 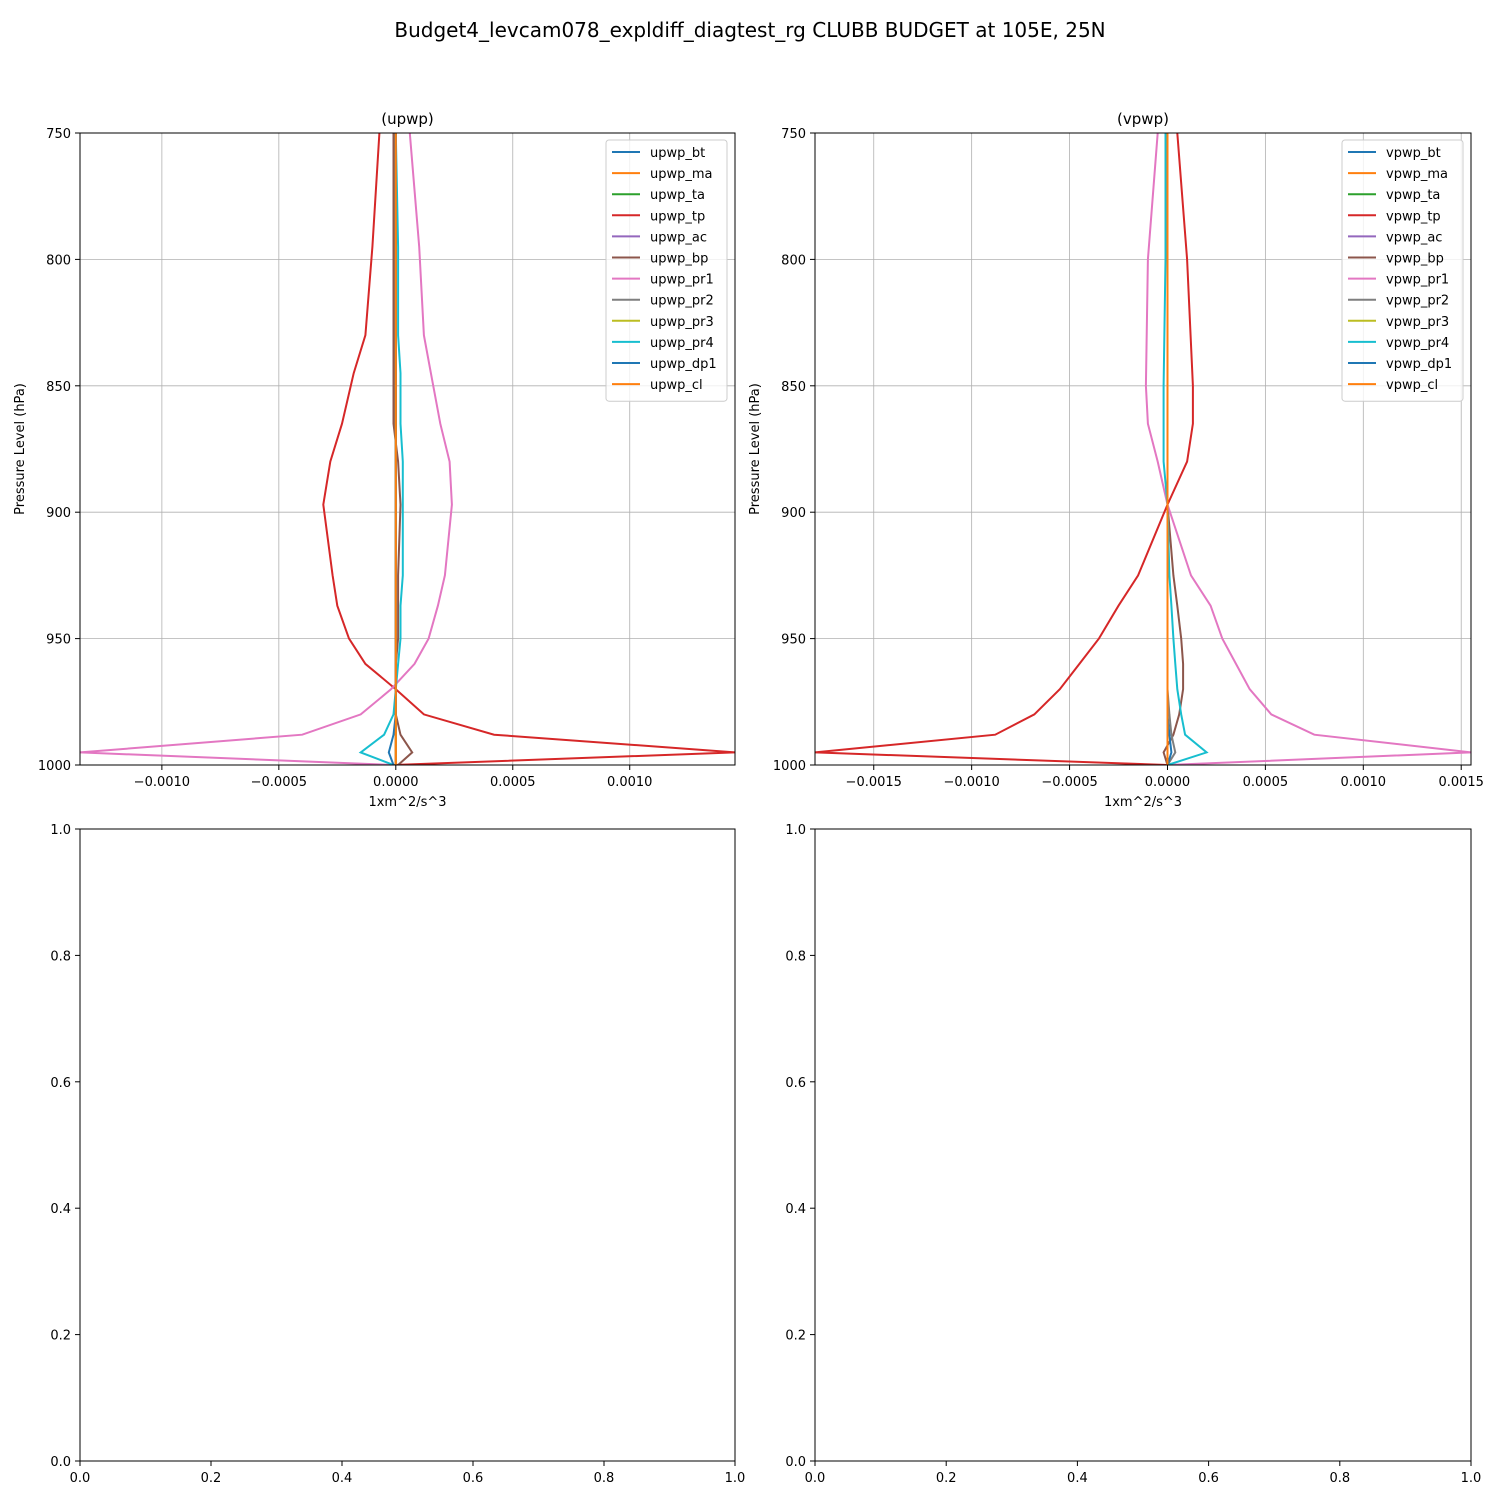 What do you see at coordinates (392, 449) in the screenshot?
I see `series-line-upwp_dp1` at bounding box center [392, 449].